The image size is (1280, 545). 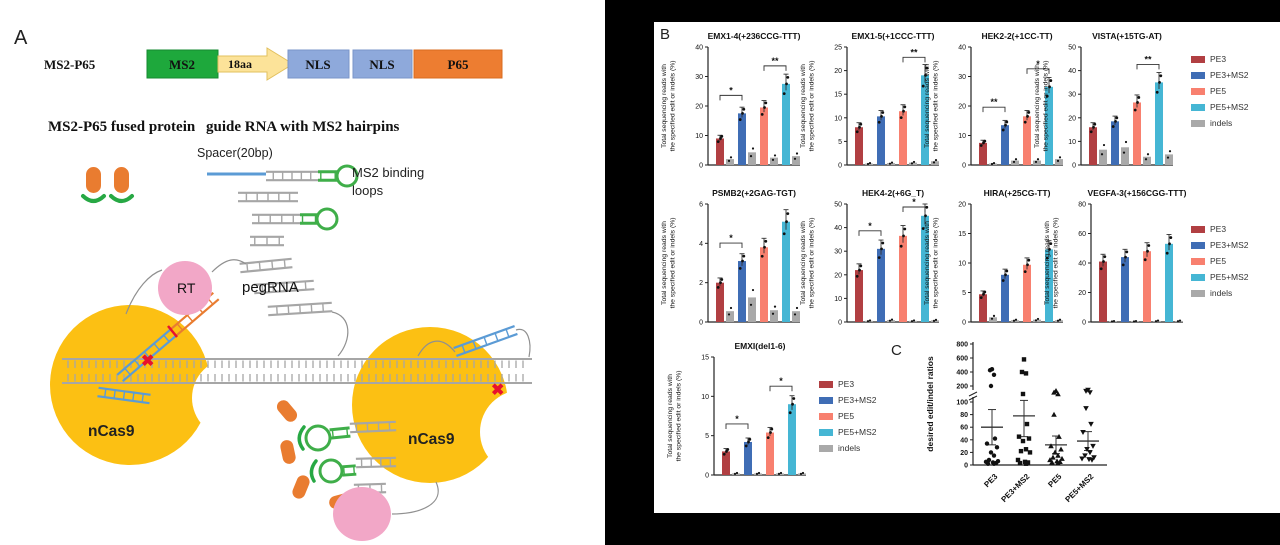 I want to click on svg-text: 800, so click(x=962, y=345).